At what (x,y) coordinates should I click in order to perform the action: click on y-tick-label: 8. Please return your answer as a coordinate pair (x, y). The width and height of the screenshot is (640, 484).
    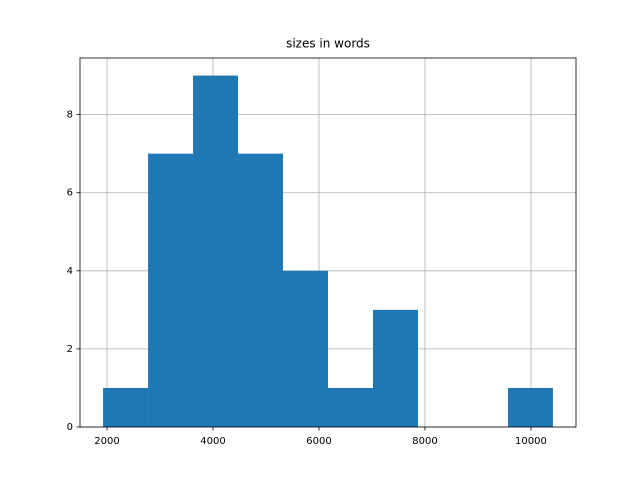
    Looking at the image, I should click on (70, 115).